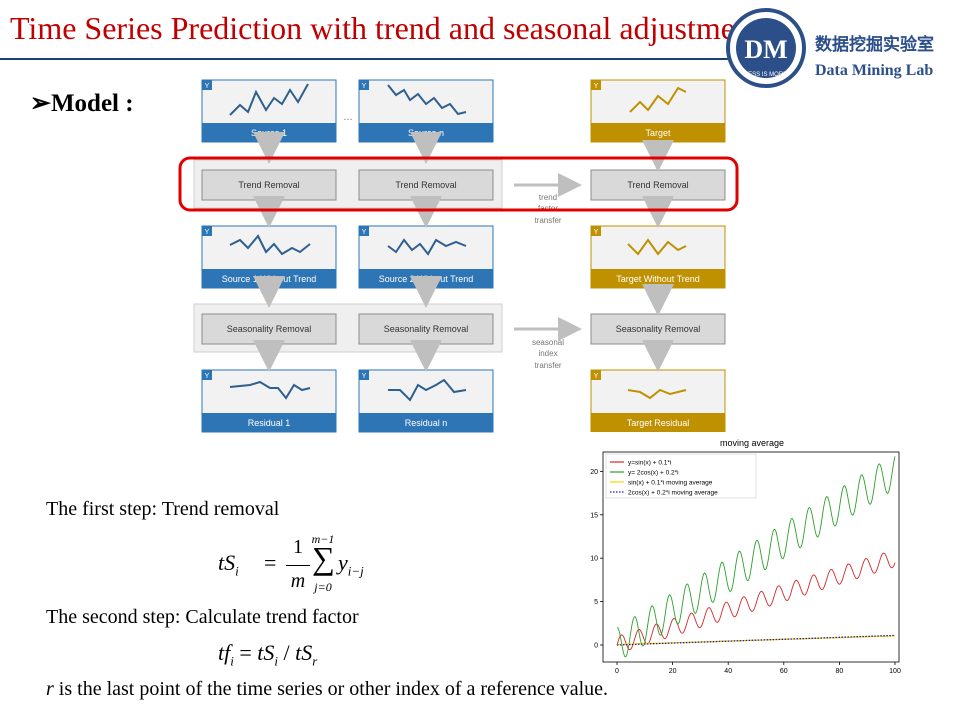  I want to click on step-two-text: The second step: Calculate trend factor, so click(202, 617).